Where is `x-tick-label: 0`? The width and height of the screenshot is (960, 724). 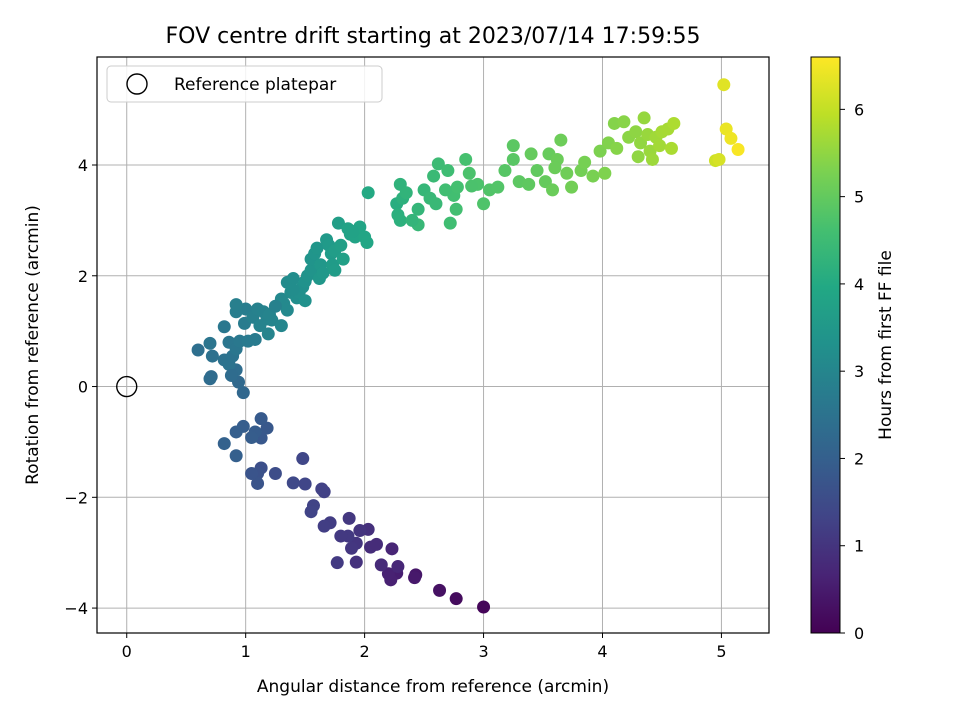
x-tick-label: 0 is located at coordinates (127, 651).